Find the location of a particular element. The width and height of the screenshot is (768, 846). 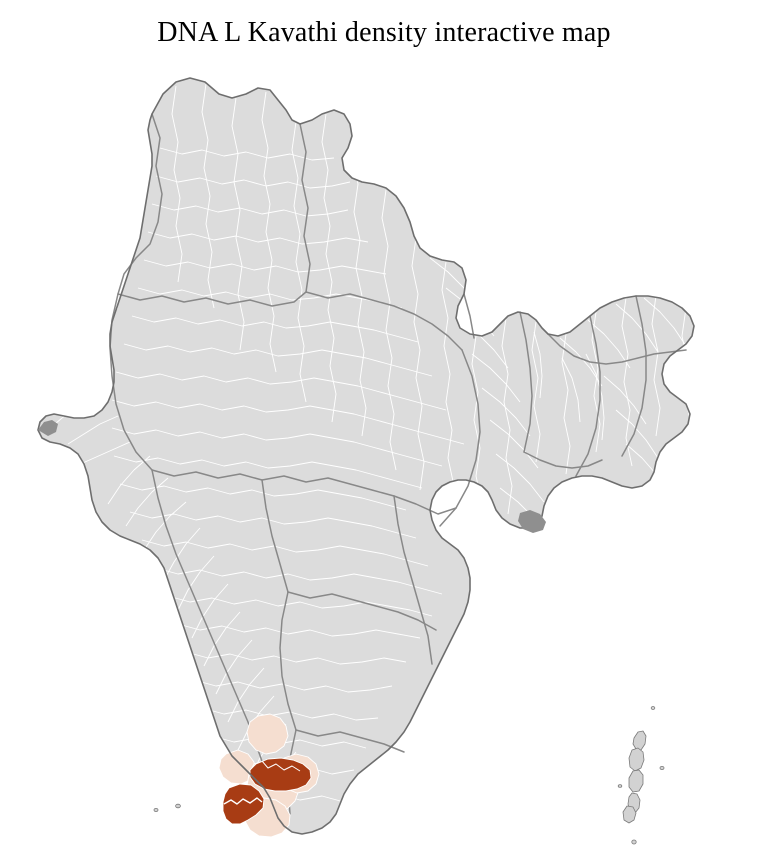

highlight-internal-border is located at coordinates (262, 782).